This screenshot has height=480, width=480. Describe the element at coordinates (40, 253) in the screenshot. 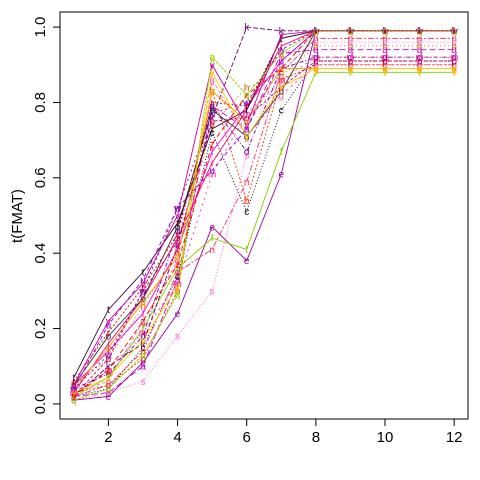

I see `y-tick-label: 0.4` at that location.